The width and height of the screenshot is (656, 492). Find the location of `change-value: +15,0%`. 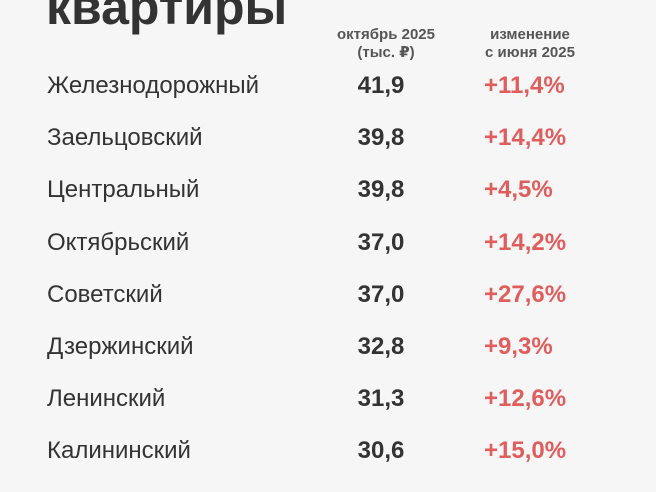

change-value: +15,0% is located at coordinates (525, 451).